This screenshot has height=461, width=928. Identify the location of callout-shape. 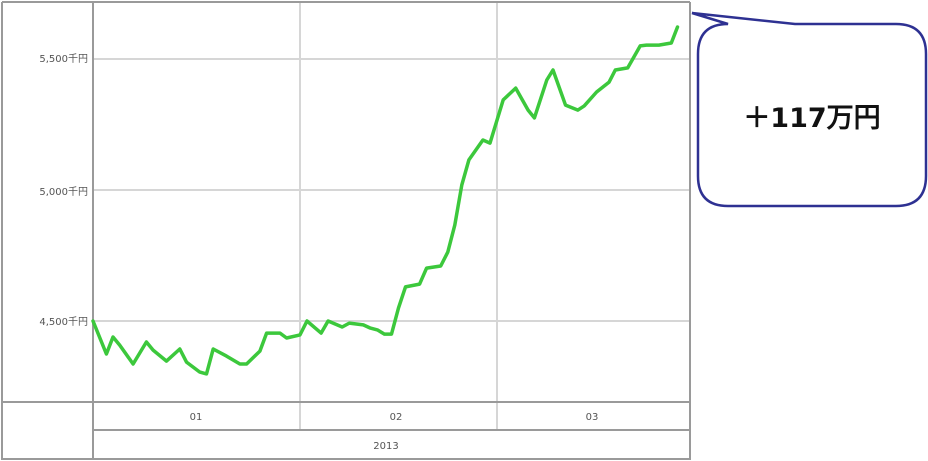
(809, 109).